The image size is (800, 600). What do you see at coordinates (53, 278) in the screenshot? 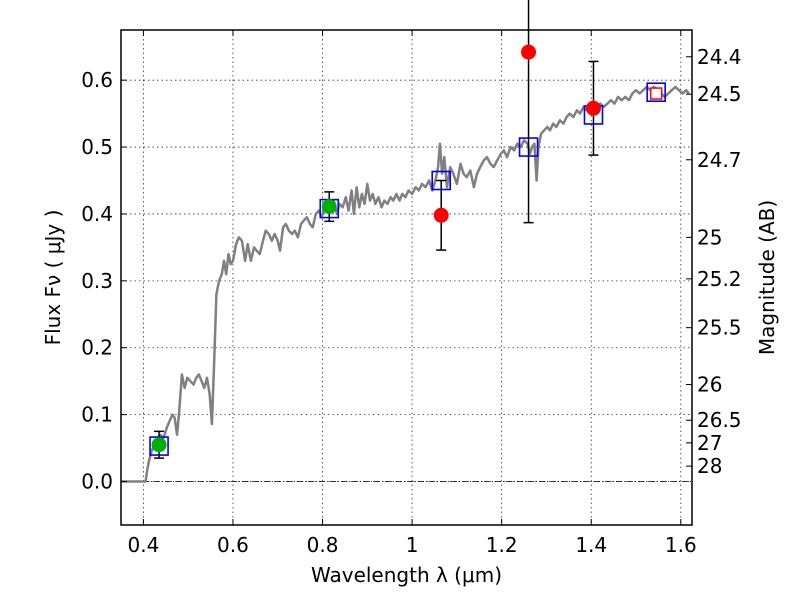
I see `y-axis-label: Flux Fν ( μJy )` at bounding box center [53, 278].